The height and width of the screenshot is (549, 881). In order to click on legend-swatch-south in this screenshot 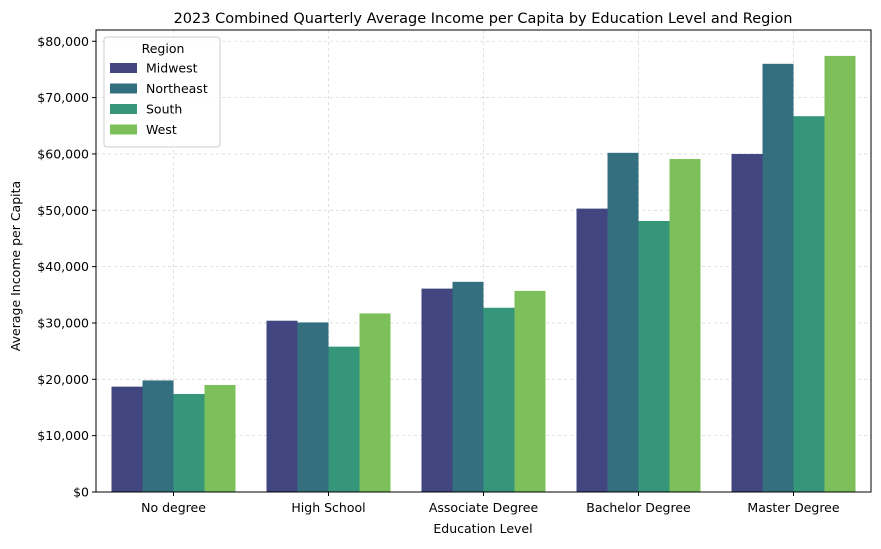, I will do `click(123, 109)`.